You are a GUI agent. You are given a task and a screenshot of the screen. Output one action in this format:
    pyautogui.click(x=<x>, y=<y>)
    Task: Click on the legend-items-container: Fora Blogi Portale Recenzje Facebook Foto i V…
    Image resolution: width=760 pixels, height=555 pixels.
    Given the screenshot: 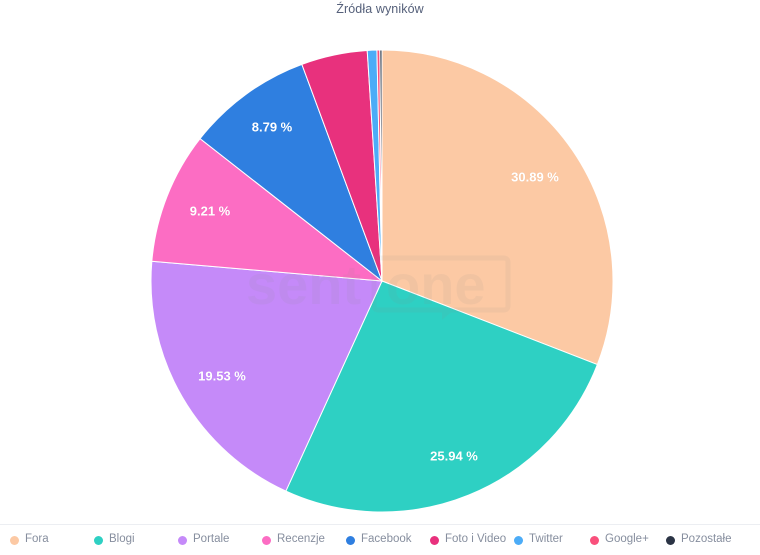 What is the action you would take?
    pyautogui.click(x=381, y=540)
    